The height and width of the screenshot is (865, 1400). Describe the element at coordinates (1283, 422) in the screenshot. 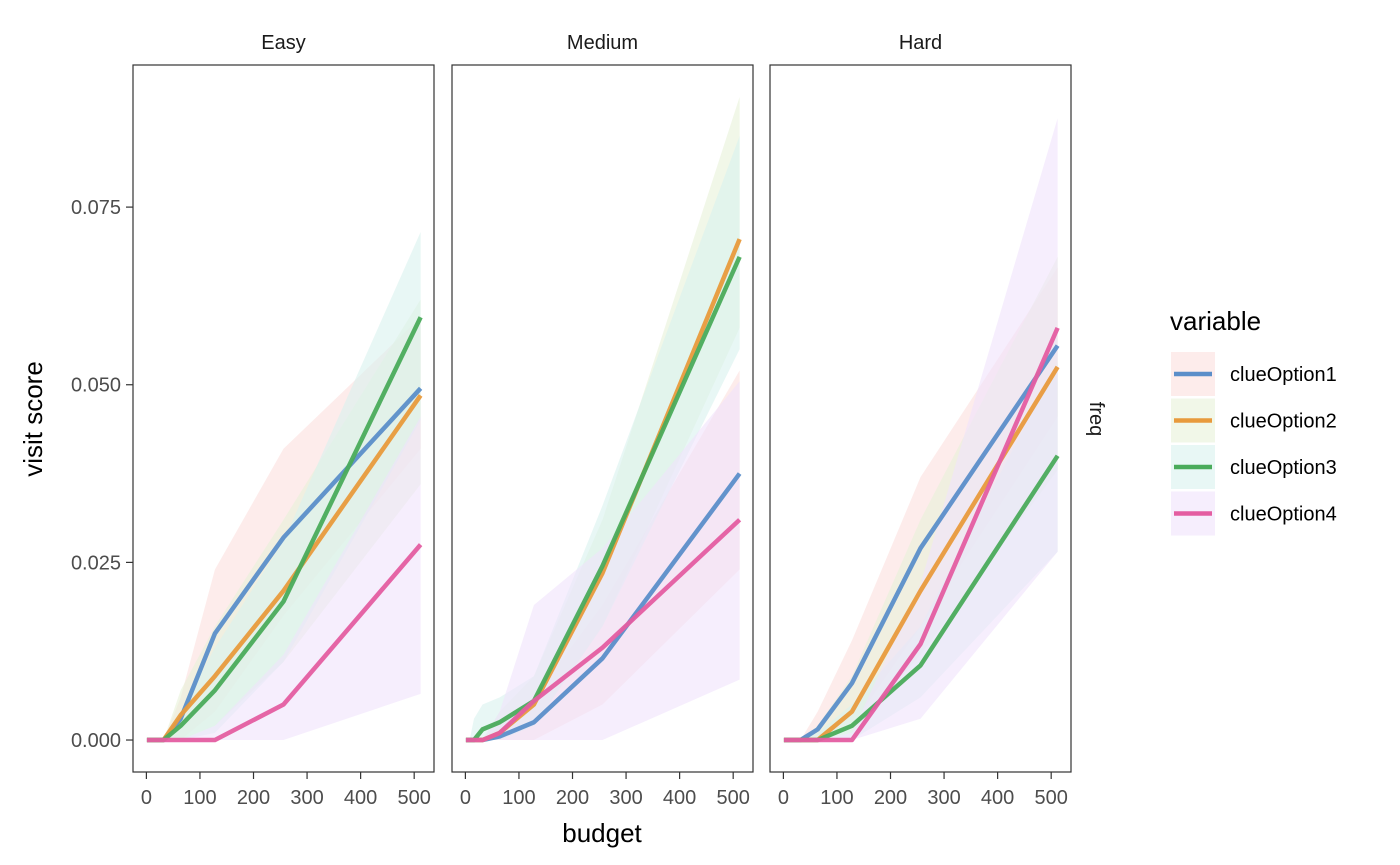

I see `legend-label: clueOption2` at that location.